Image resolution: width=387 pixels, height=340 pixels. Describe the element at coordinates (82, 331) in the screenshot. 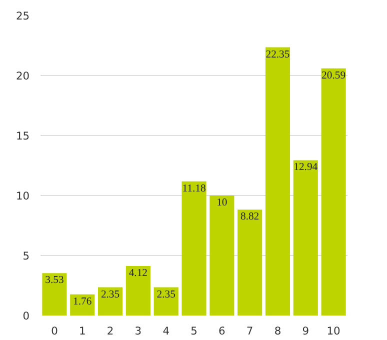

I see `x-tick-label: 1` at that location.